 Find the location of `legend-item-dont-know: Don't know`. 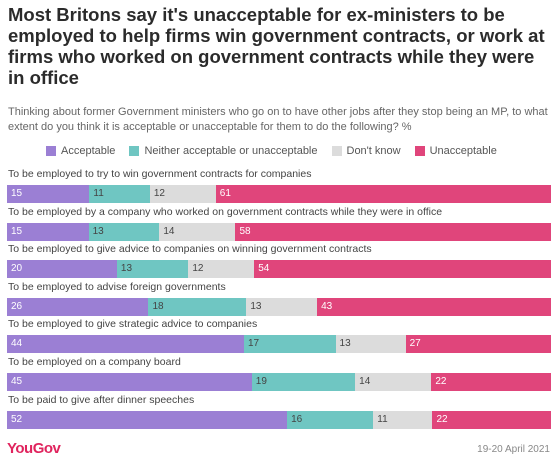

legend-item-dont-know: Don't know is located at coordinates (366, 151).